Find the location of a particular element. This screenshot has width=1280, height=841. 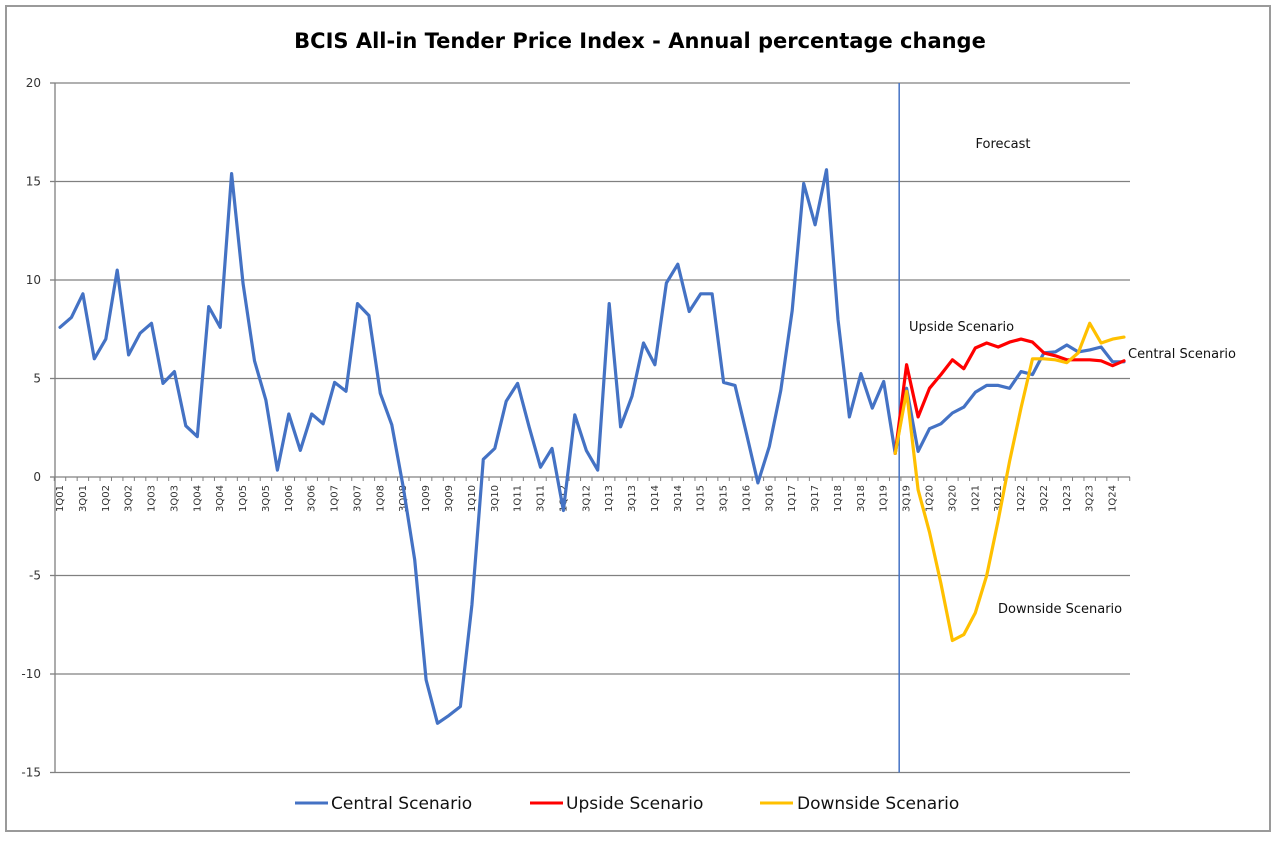

annotation-forecast: Forecast is located at coordinates (1002, 144).